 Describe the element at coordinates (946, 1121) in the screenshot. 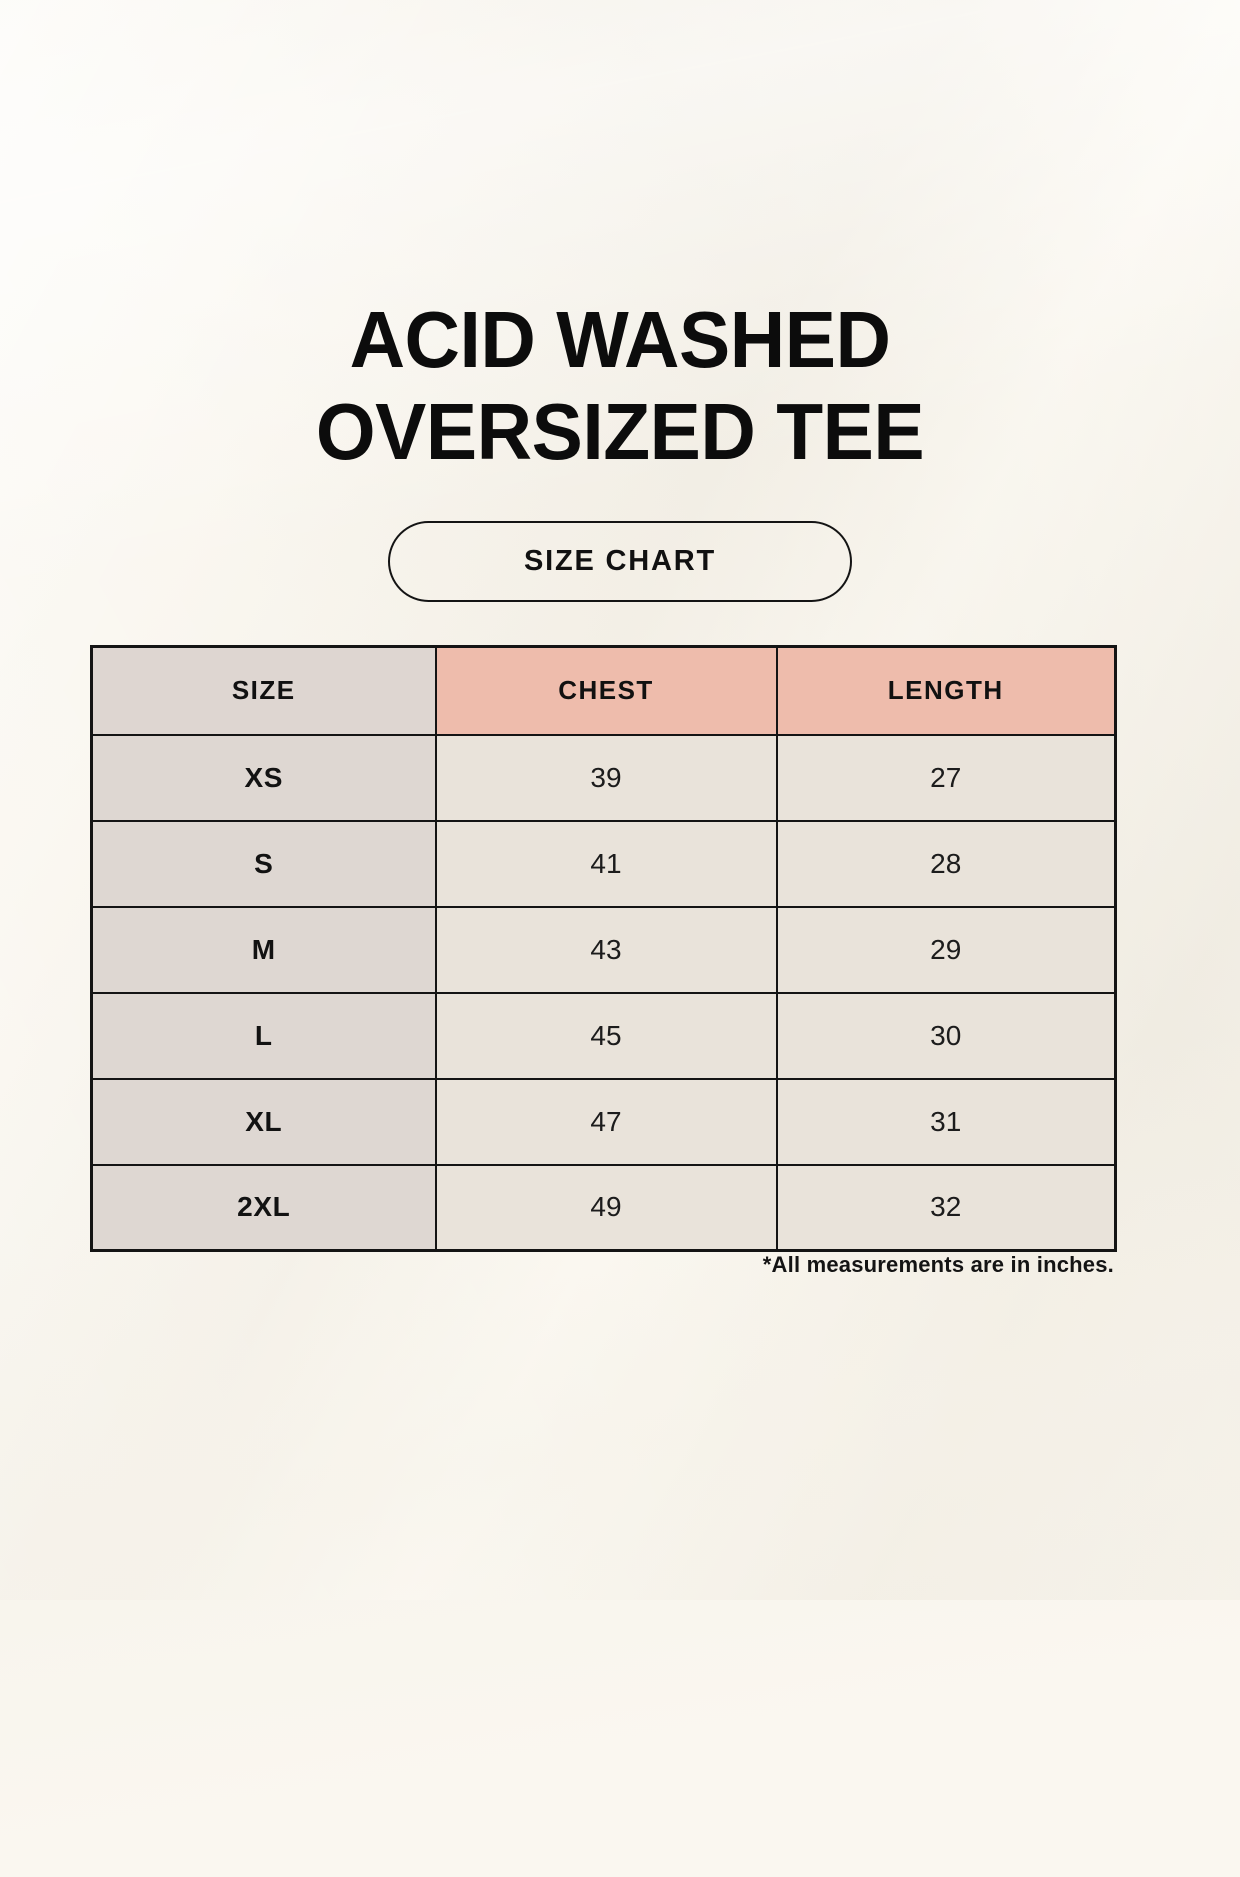

I see `cell-length: 31` at that location.